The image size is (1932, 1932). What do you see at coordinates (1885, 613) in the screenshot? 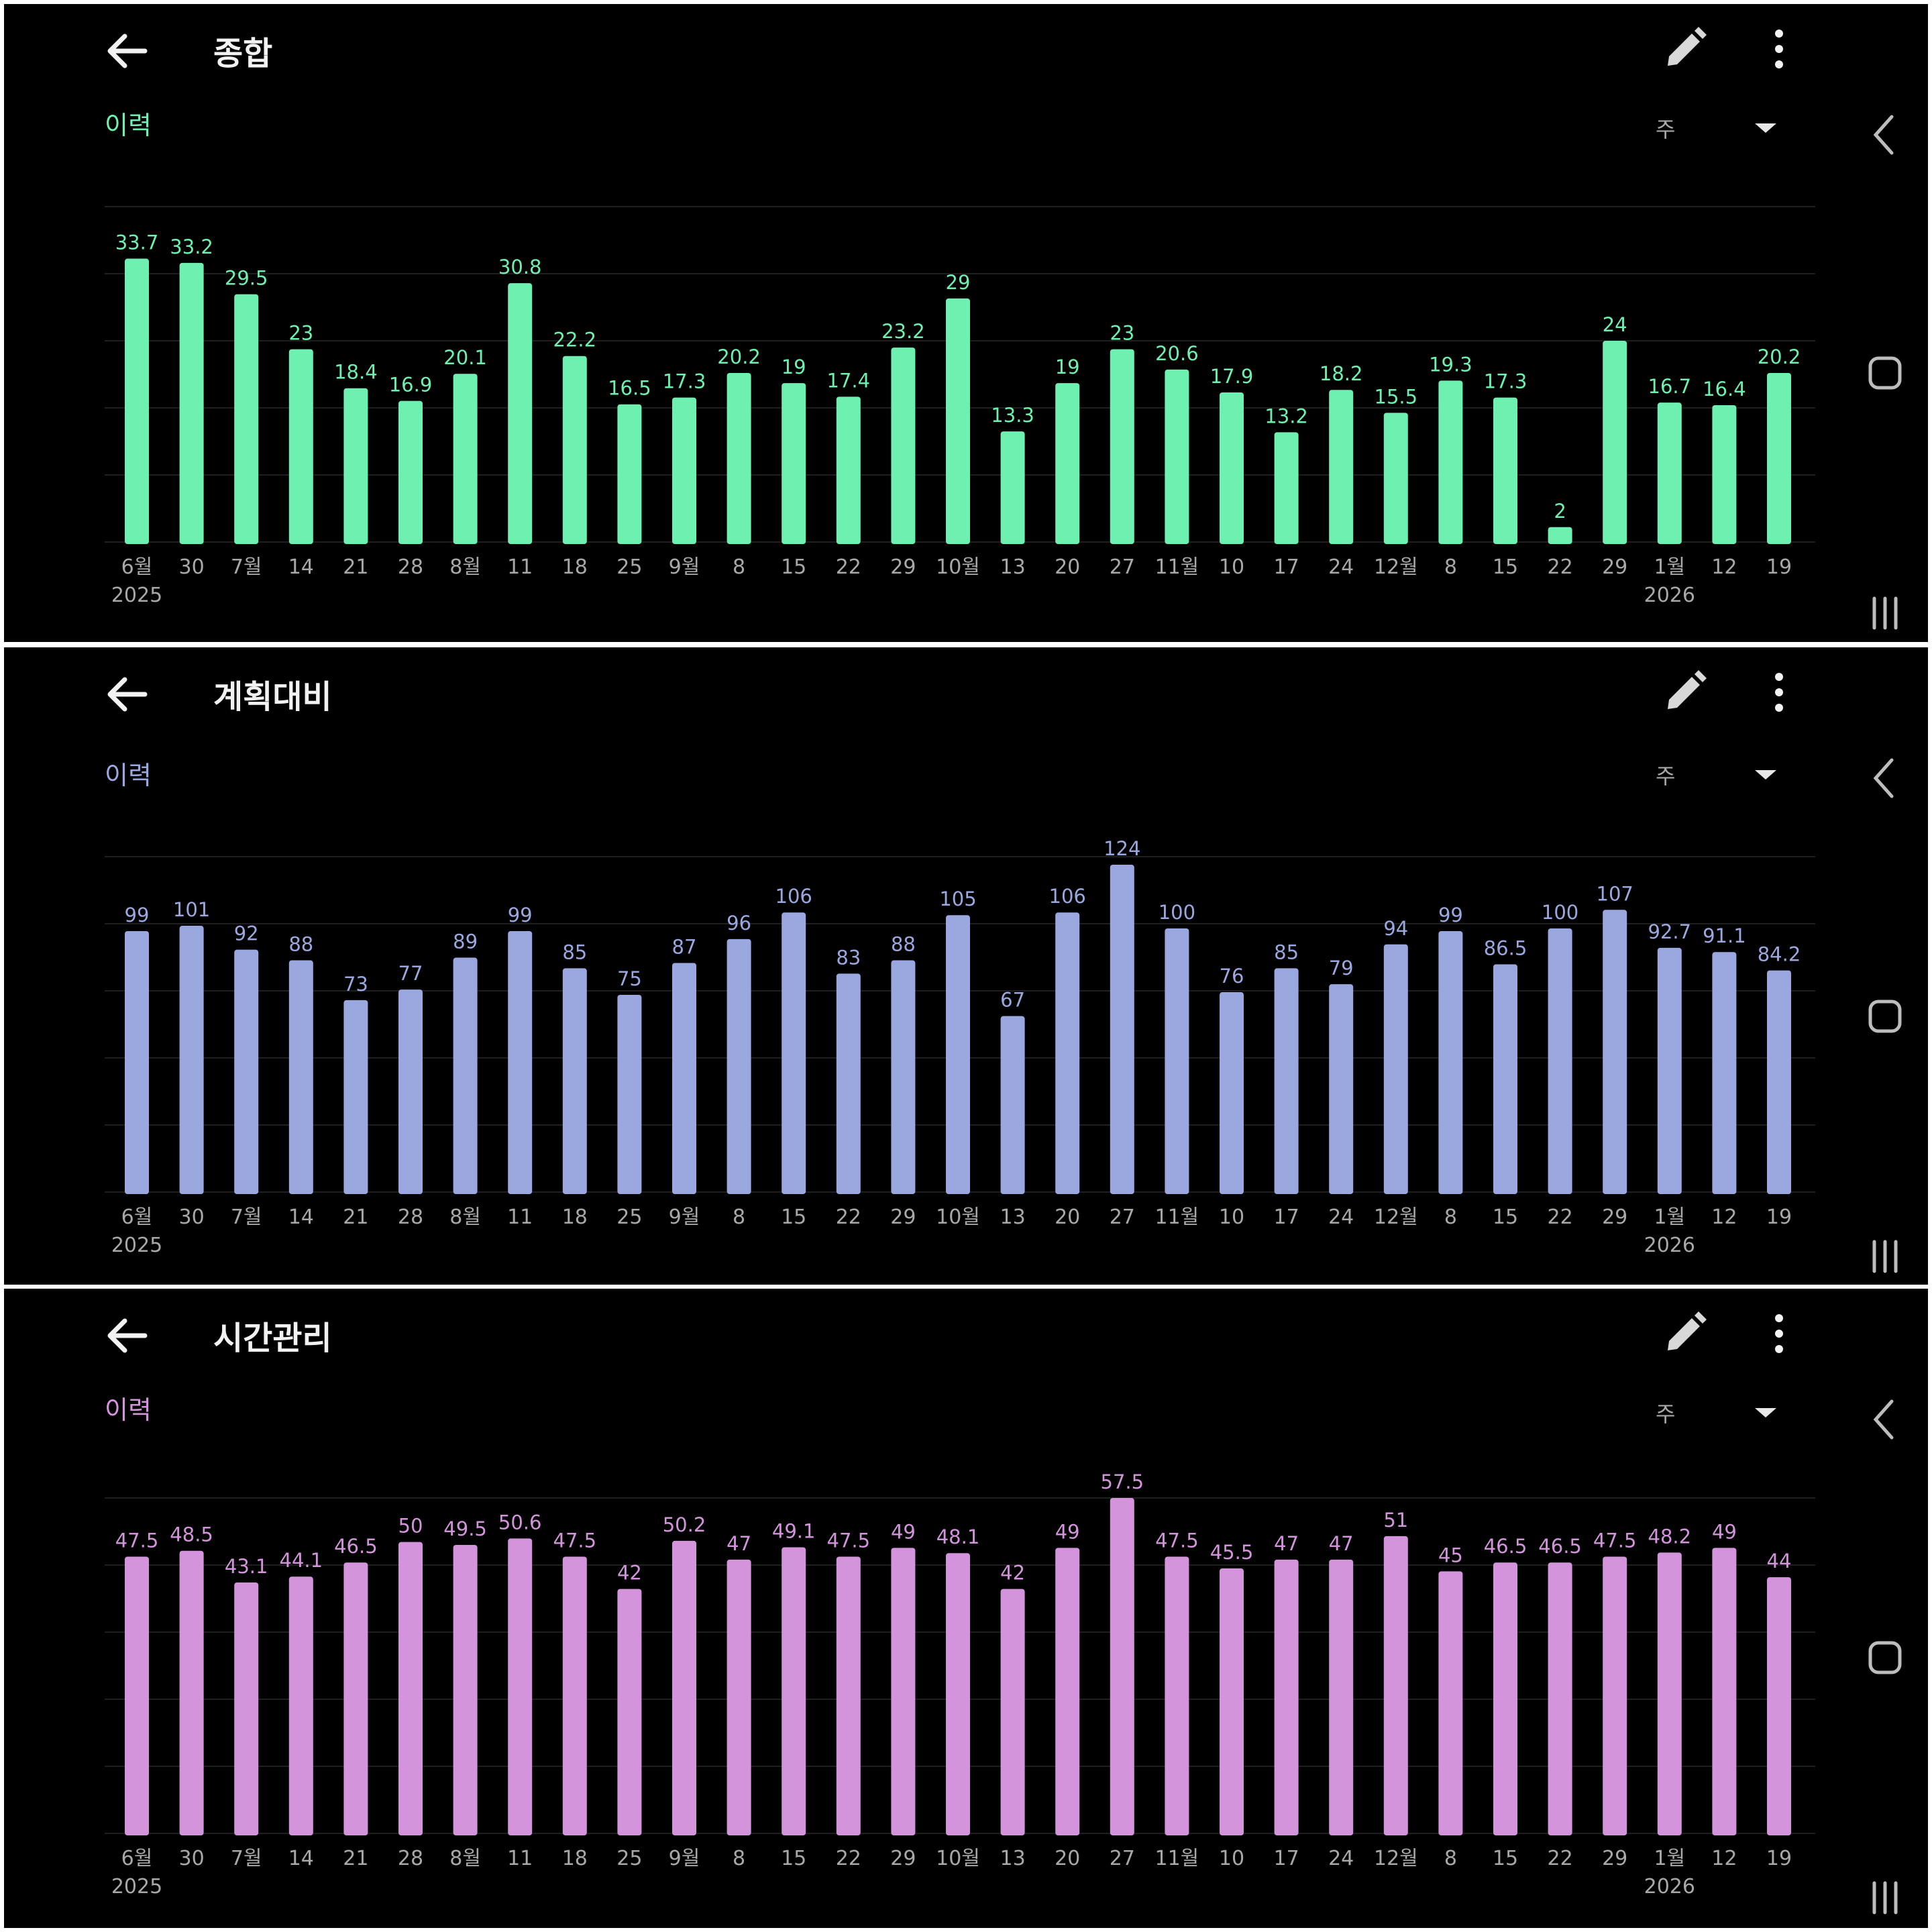
I see `nav-recents-button` at bounding box center [1885, 613].